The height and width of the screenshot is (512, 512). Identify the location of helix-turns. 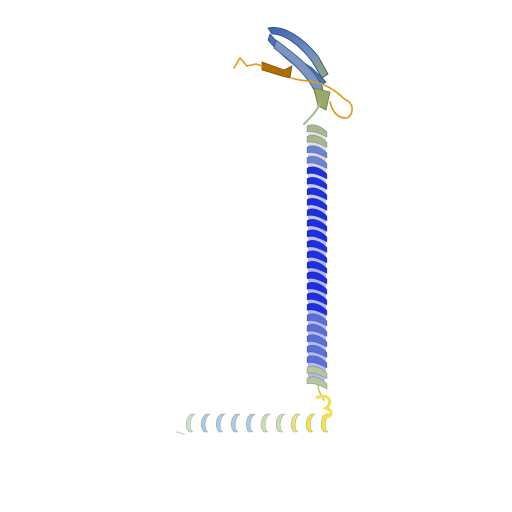
(317, 257).